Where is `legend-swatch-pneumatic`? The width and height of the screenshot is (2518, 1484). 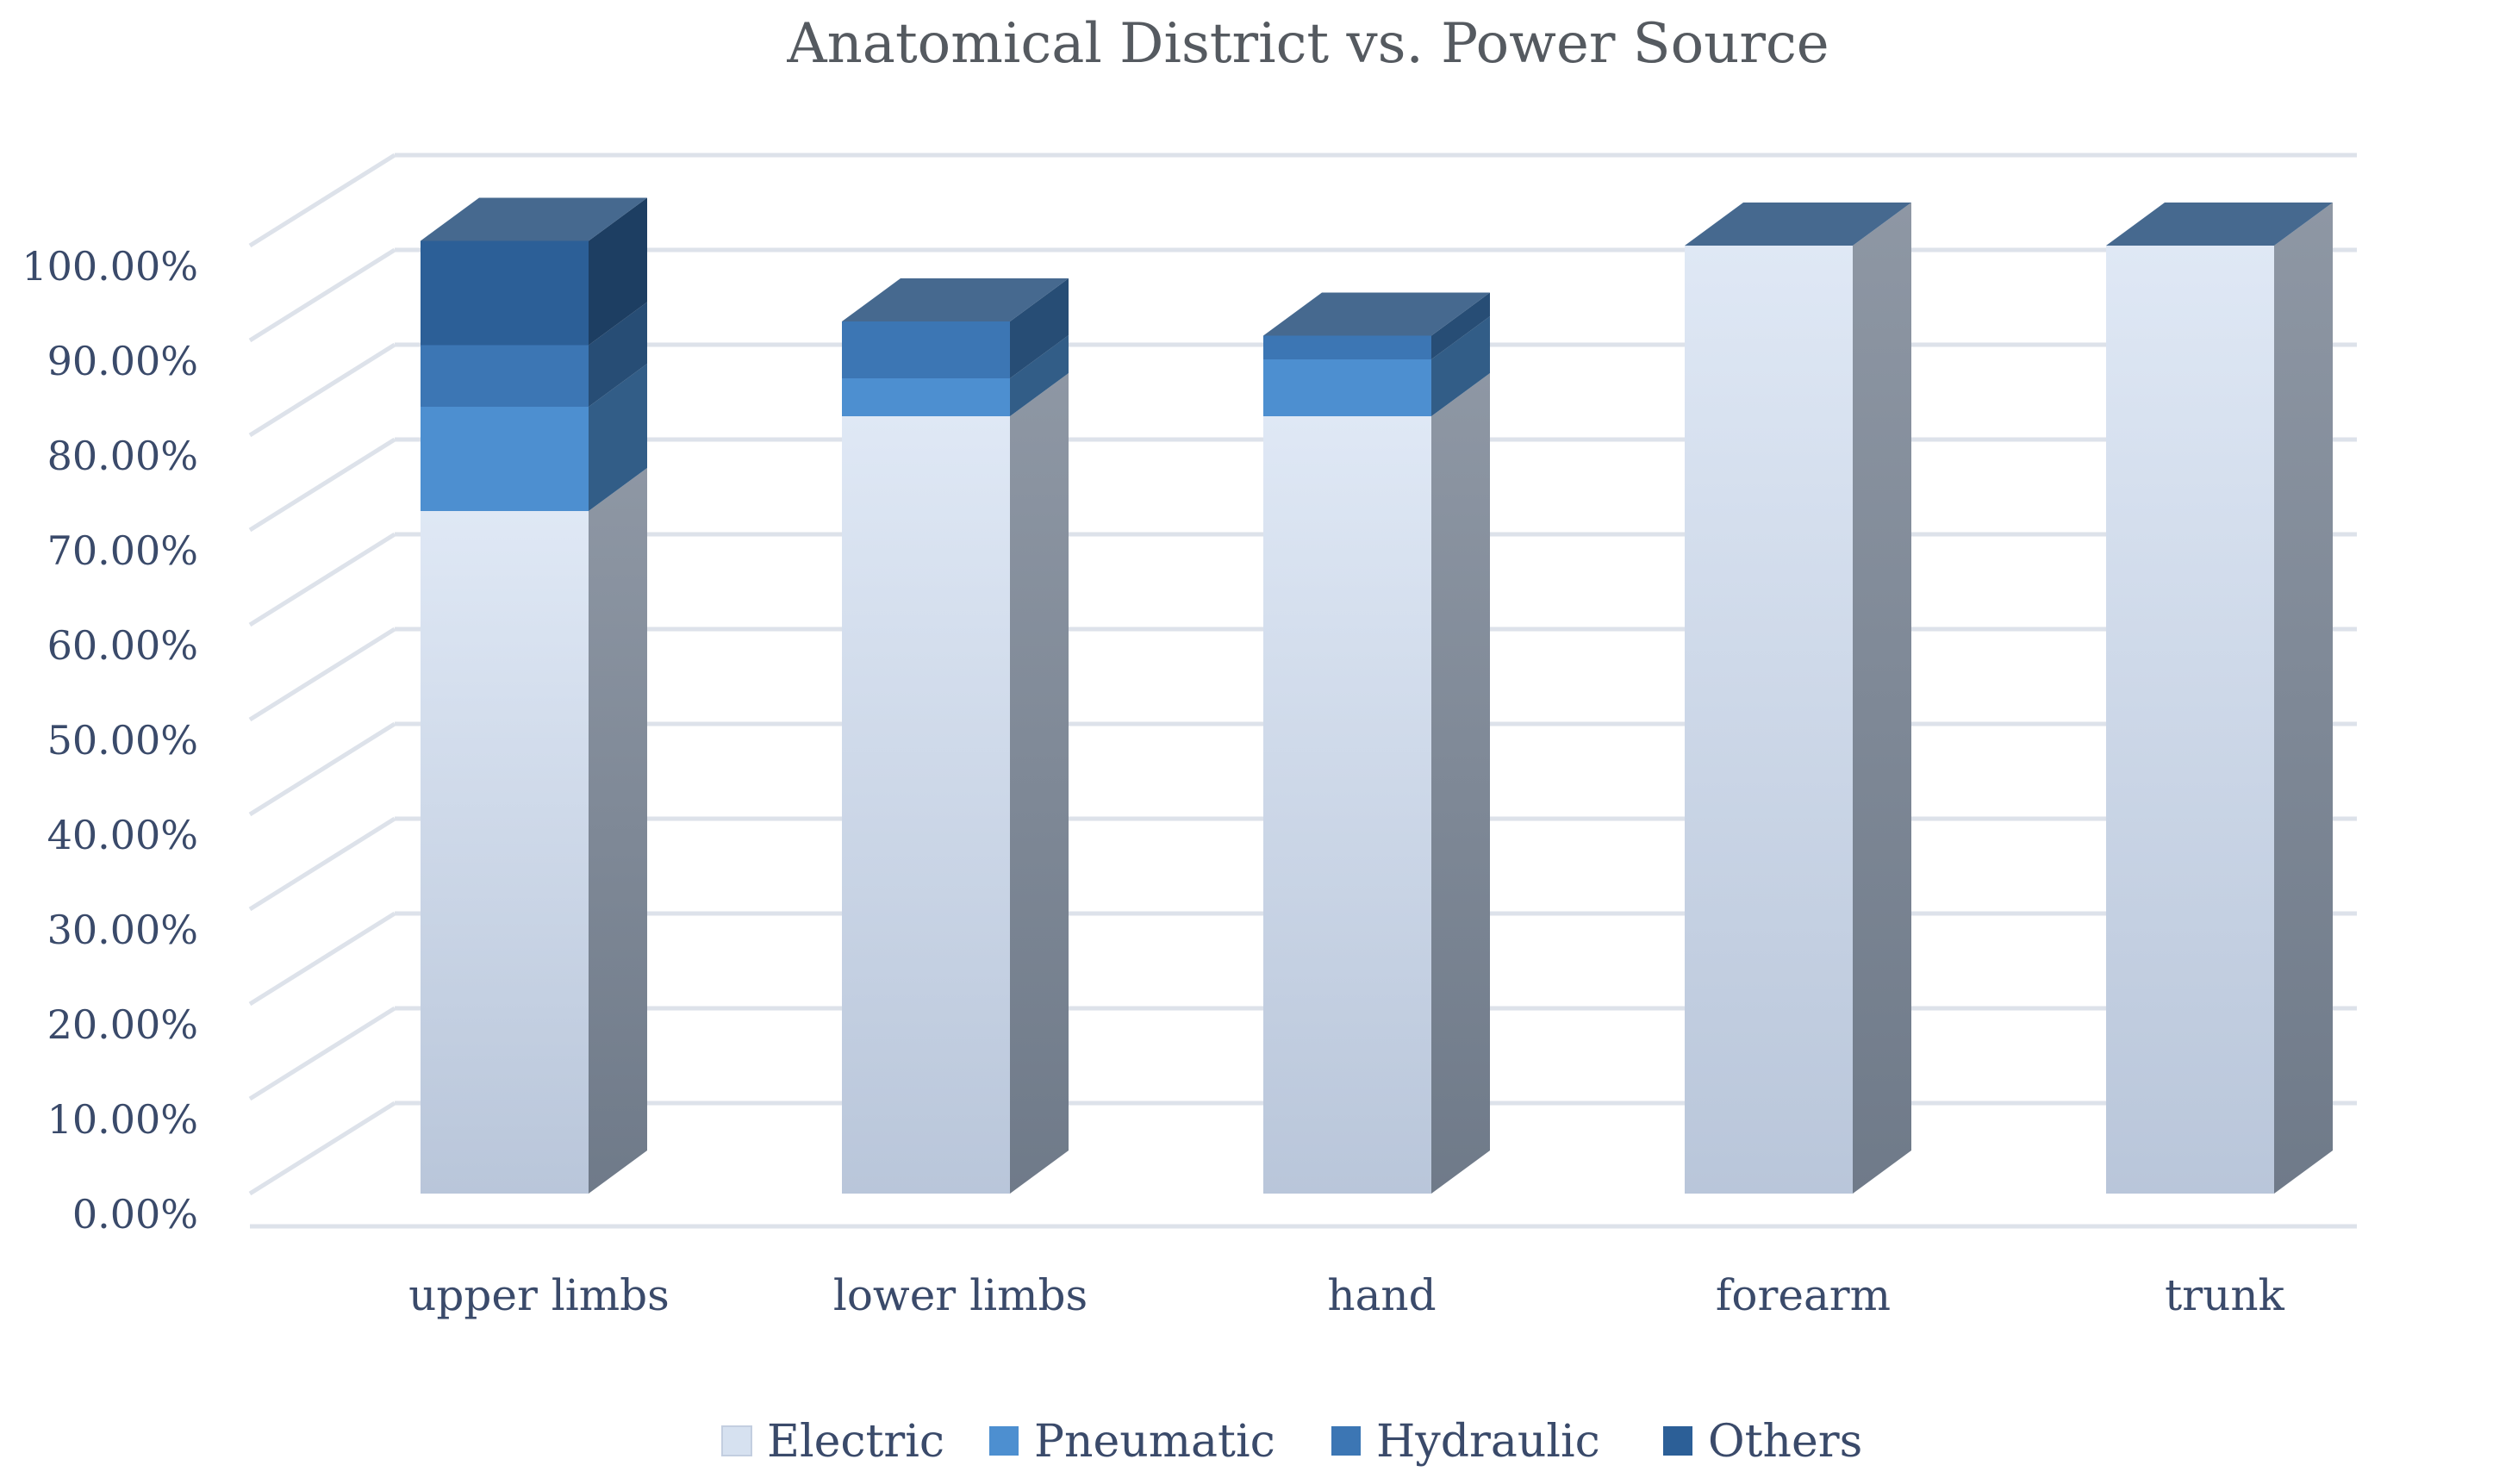 legend-swatch-pneumatic is located at coordinates (1004, 1441).